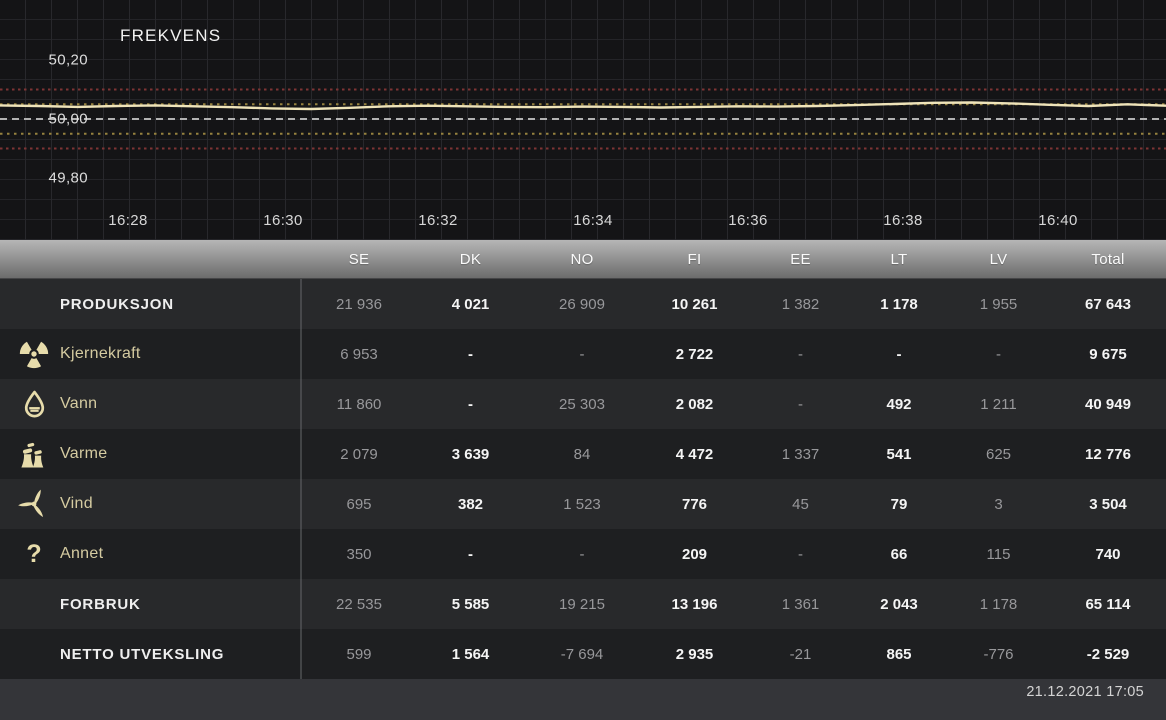  I want to click on value-cell: 492, so click(899, 404).